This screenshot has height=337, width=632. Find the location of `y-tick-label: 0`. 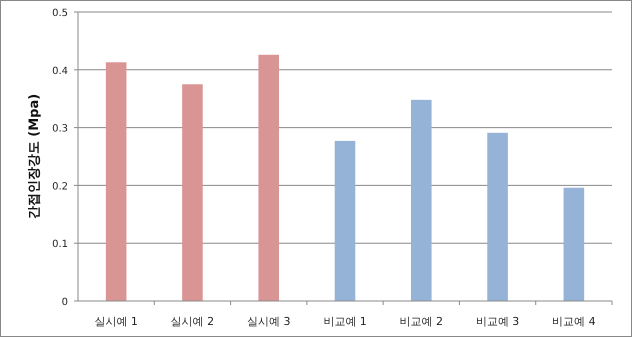

y-tick-label: 0 is located at coordinates (65, 302).